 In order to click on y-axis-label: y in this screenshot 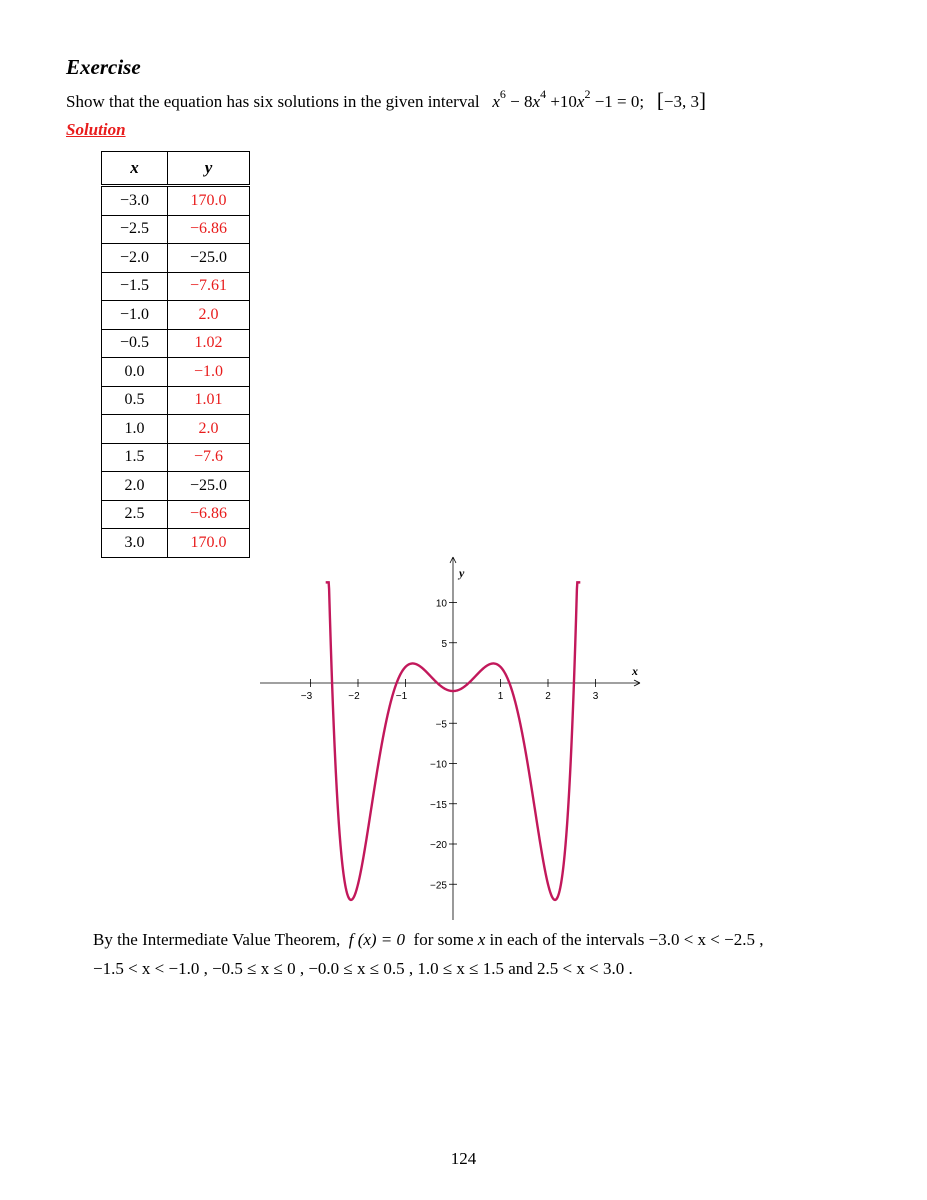, I will do `click(461, 573)`.